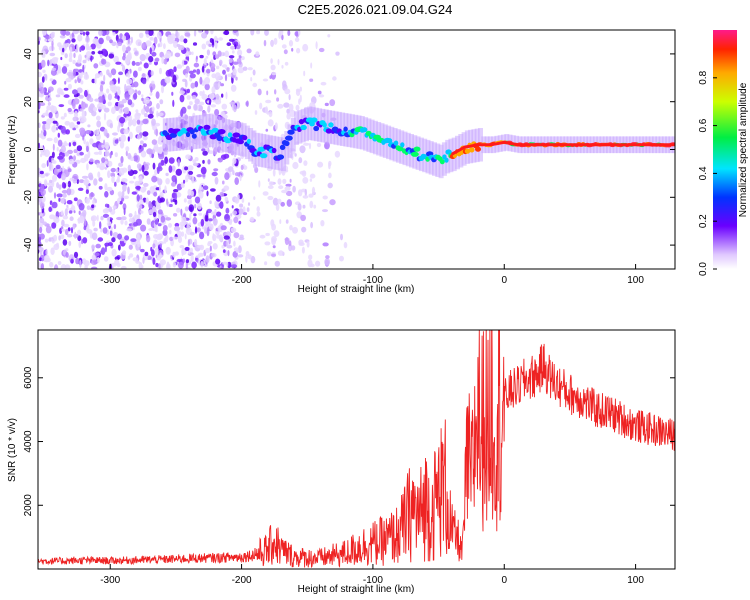 The height and width of the screenshot is (600, 750). Describe the element at coordinates (743, 149) in the screenshot. I see `colorbar-label: Normalized spectral amplitude` at that location.